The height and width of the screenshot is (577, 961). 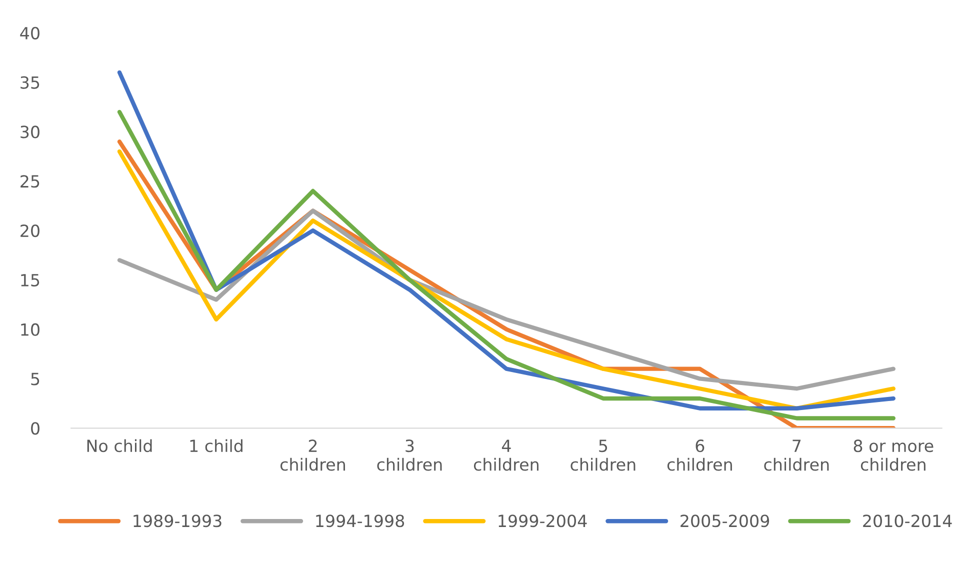 I want to click on legend-label: 1999-2004, so click(x=542, y=521).